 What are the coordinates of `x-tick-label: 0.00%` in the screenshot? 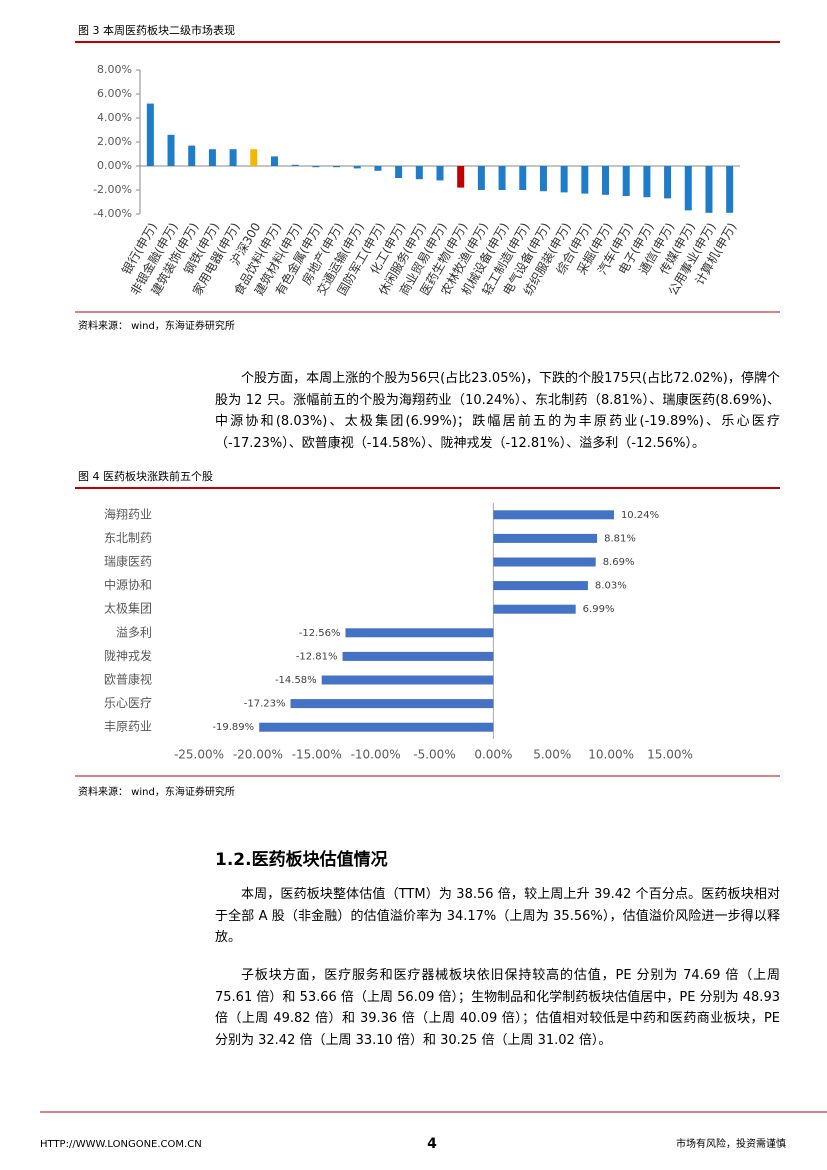 It's located at (493, 755).